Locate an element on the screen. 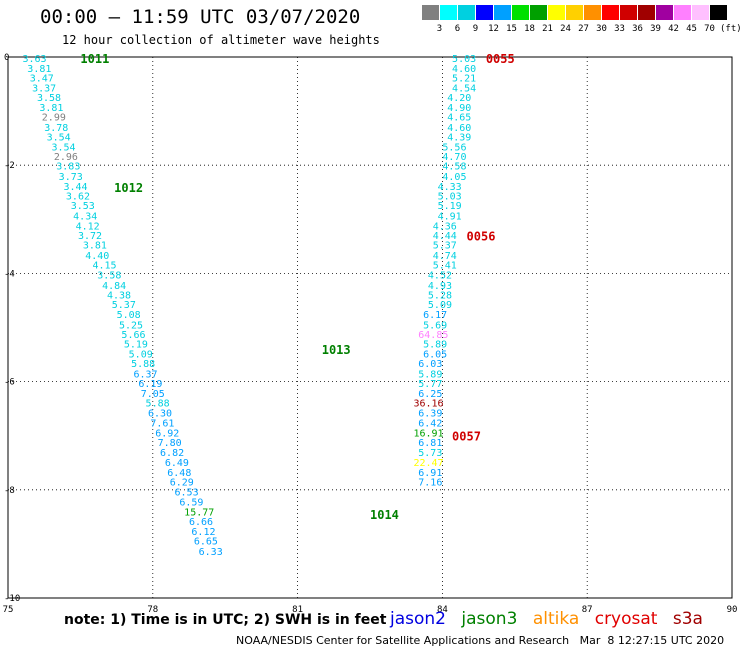 Image resolution: width=740 pixels, height=650 pixels. legend-label: 45 is located at coordinates (691, 29).